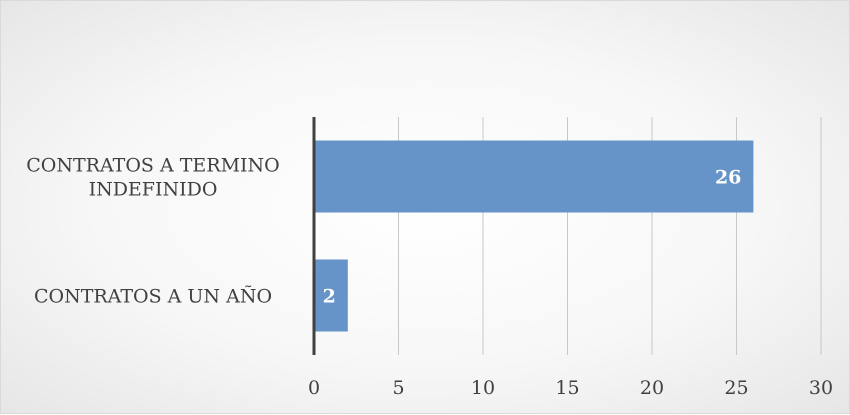  What do you see at coordinates (398, 388) in the screenshot?
I see `x-tick-label-5: 5` at bounding box center [398, 388].